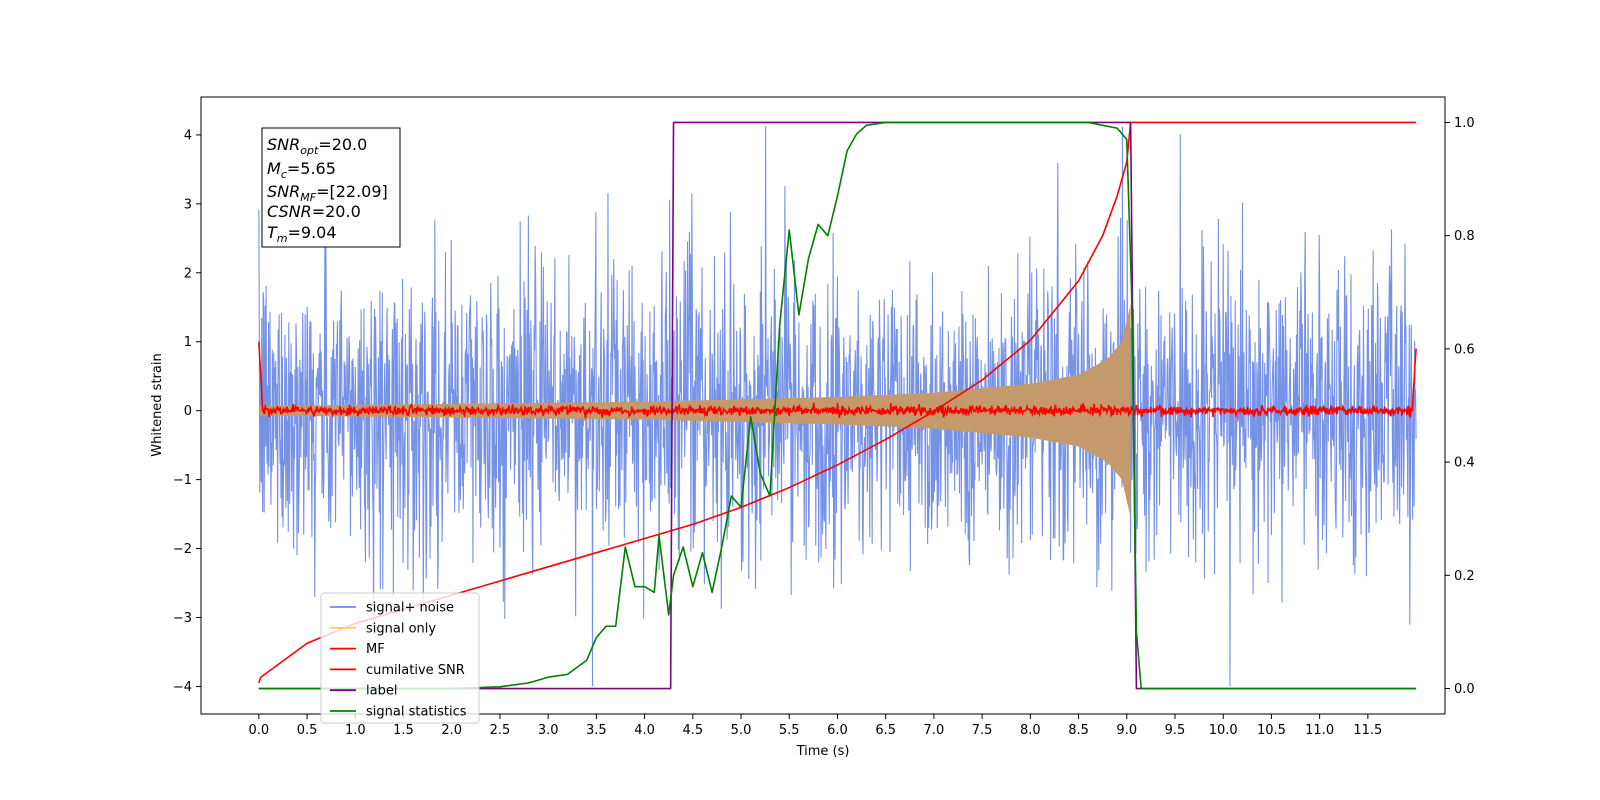 This screenshot has width=1600, height=800. What do you see at coordinates (157, 404) in the screenshot?
I see `y-axis-label: Whitened strain` at bounding box center [157, 404].